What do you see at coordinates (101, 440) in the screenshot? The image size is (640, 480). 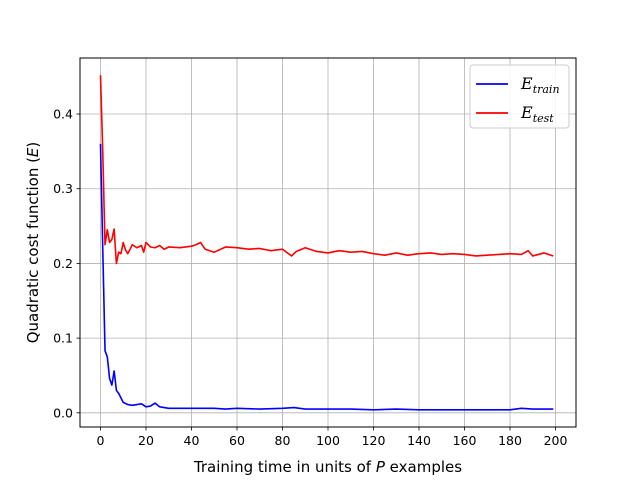 I see `x-tick-label: 0` at bounding box center [101, 440].